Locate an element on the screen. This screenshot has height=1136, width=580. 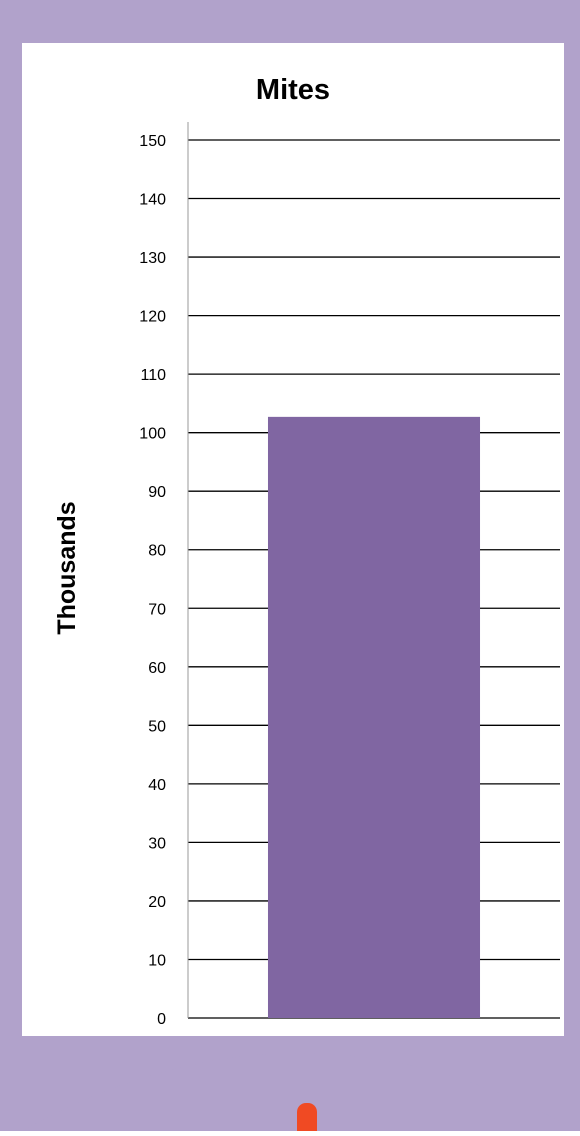
thermometer-indicator is located at coordinates (307, 1119).